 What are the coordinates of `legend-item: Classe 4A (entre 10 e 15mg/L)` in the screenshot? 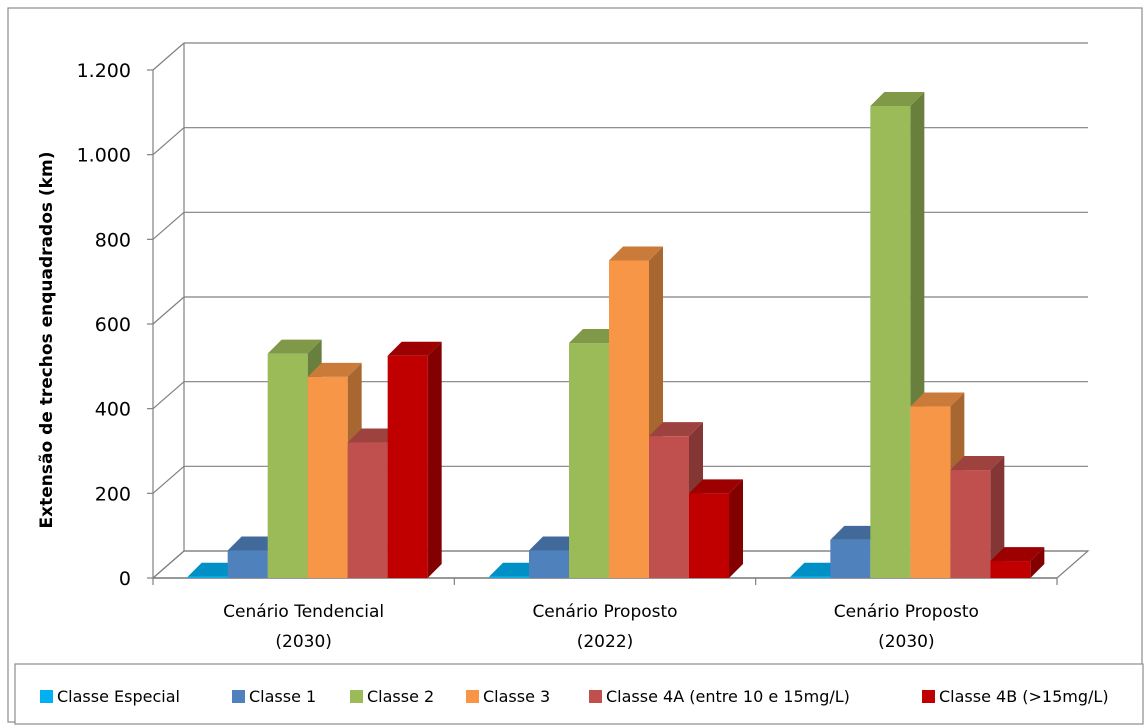 It's located at (719, 696).